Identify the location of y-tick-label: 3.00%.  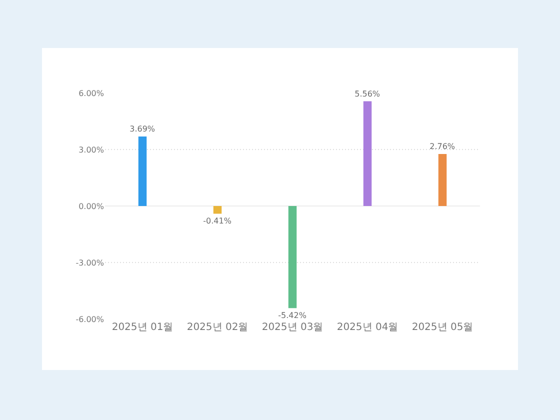
(91, 149).